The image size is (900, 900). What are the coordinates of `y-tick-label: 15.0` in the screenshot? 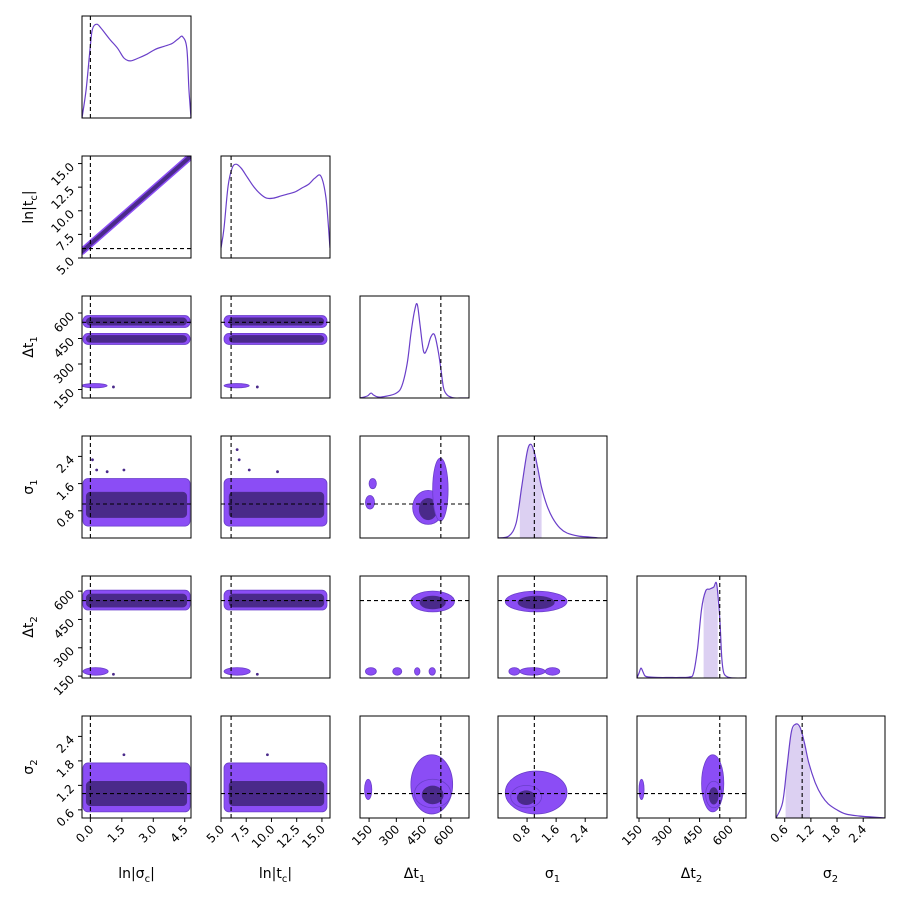 It's located at (62, 174).